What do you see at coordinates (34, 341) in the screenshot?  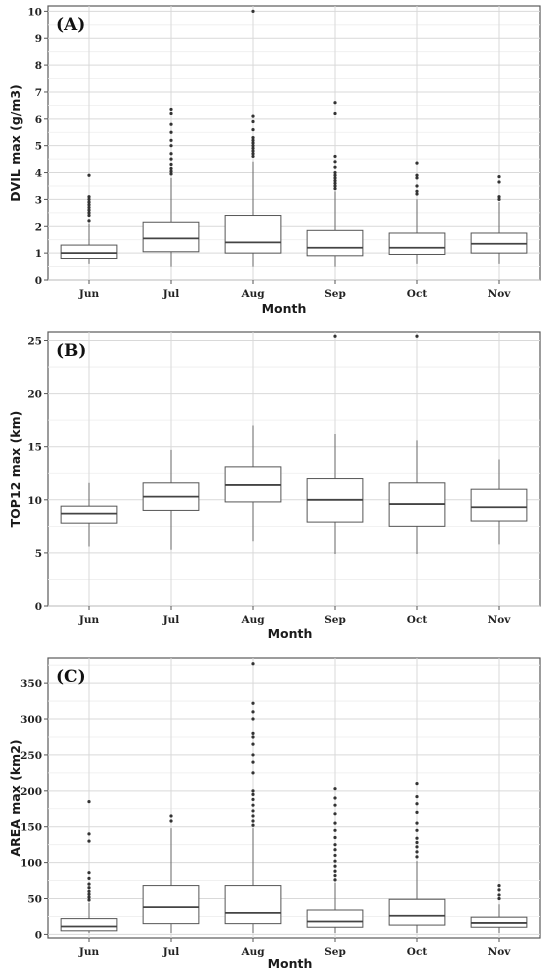 I see `y-tick-label-b: 25` at bounding box center [34, 341].